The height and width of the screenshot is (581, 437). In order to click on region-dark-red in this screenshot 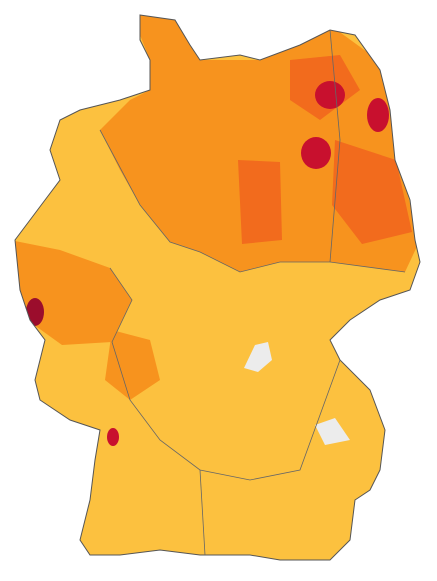, I will do `click(35, 312)`.